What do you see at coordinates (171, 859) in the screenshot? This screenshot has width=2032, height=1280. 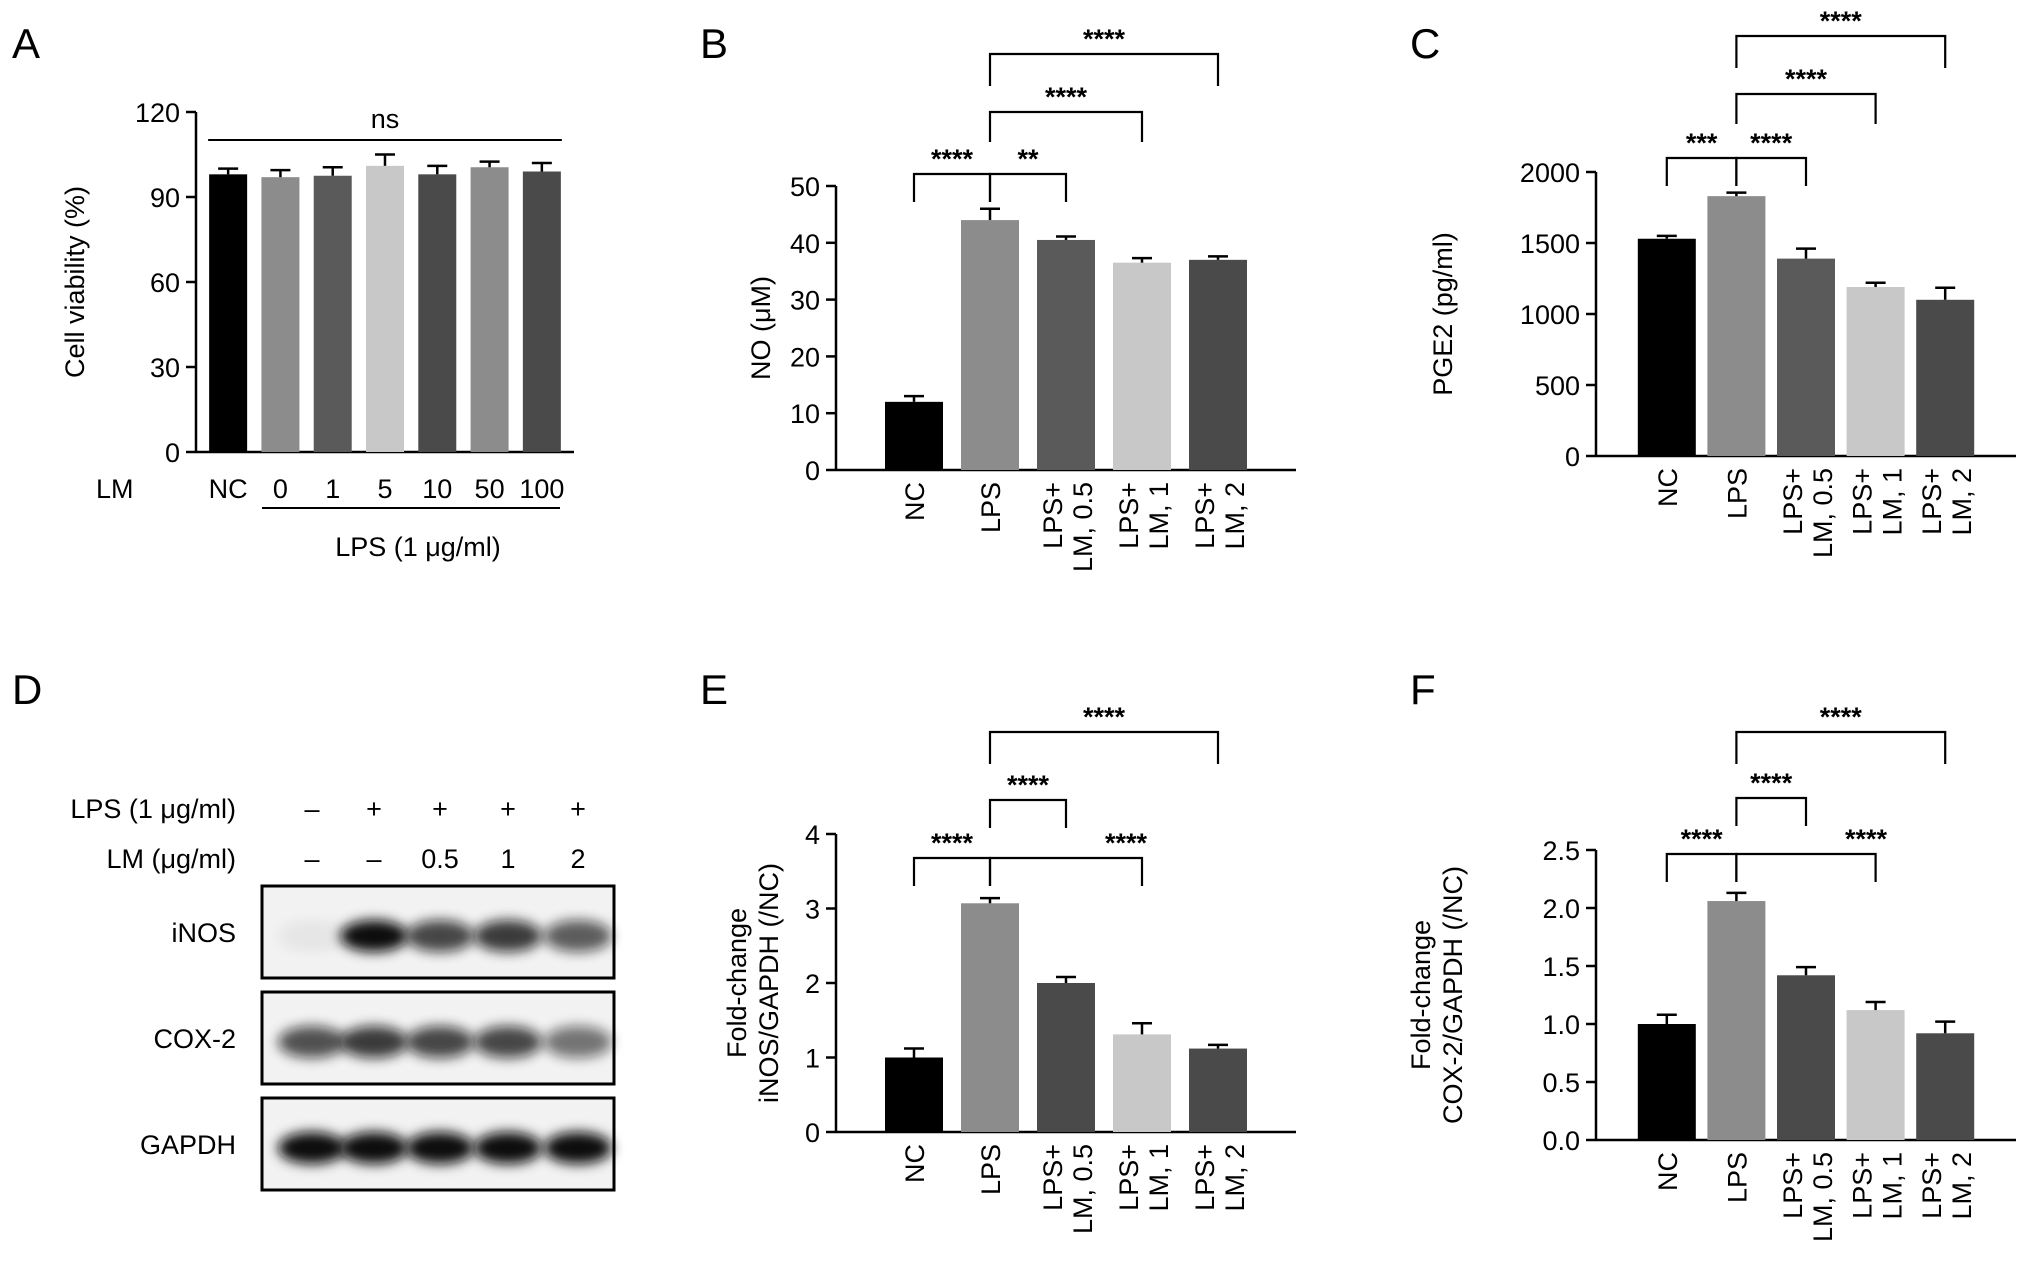 I see `panel-d-lm-row-label: LM (μg/ml)` at bounding box center [171, 859].